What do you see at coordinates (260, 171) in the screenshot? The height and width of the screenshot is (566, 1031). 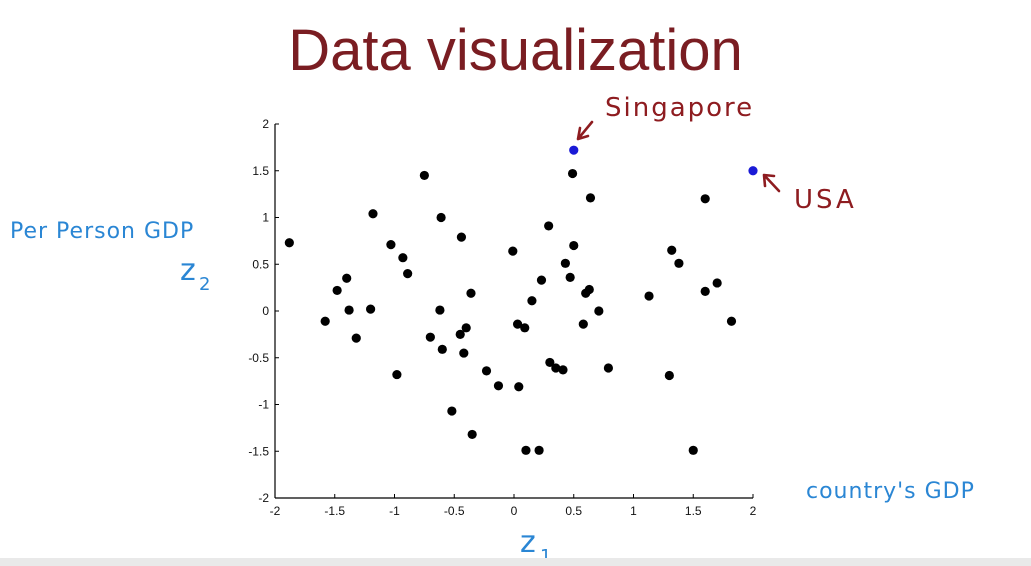 I see `y-tick-label: 1.5` at bounding box center [260, 171].